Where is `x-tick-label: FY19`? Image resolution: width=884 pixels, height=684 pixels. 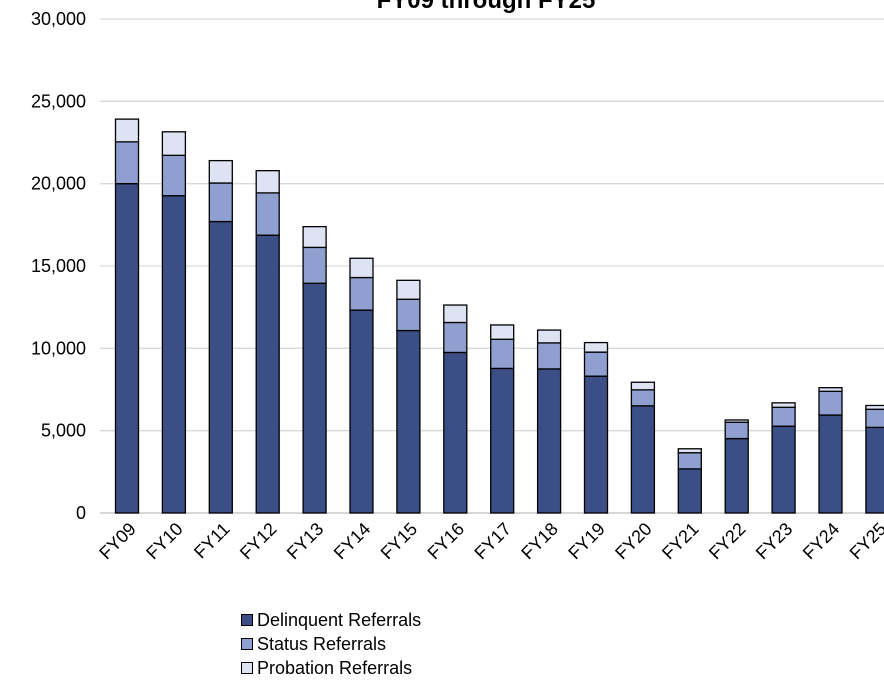
x-tick-label: FY19 is located at coordinates (586, 541).